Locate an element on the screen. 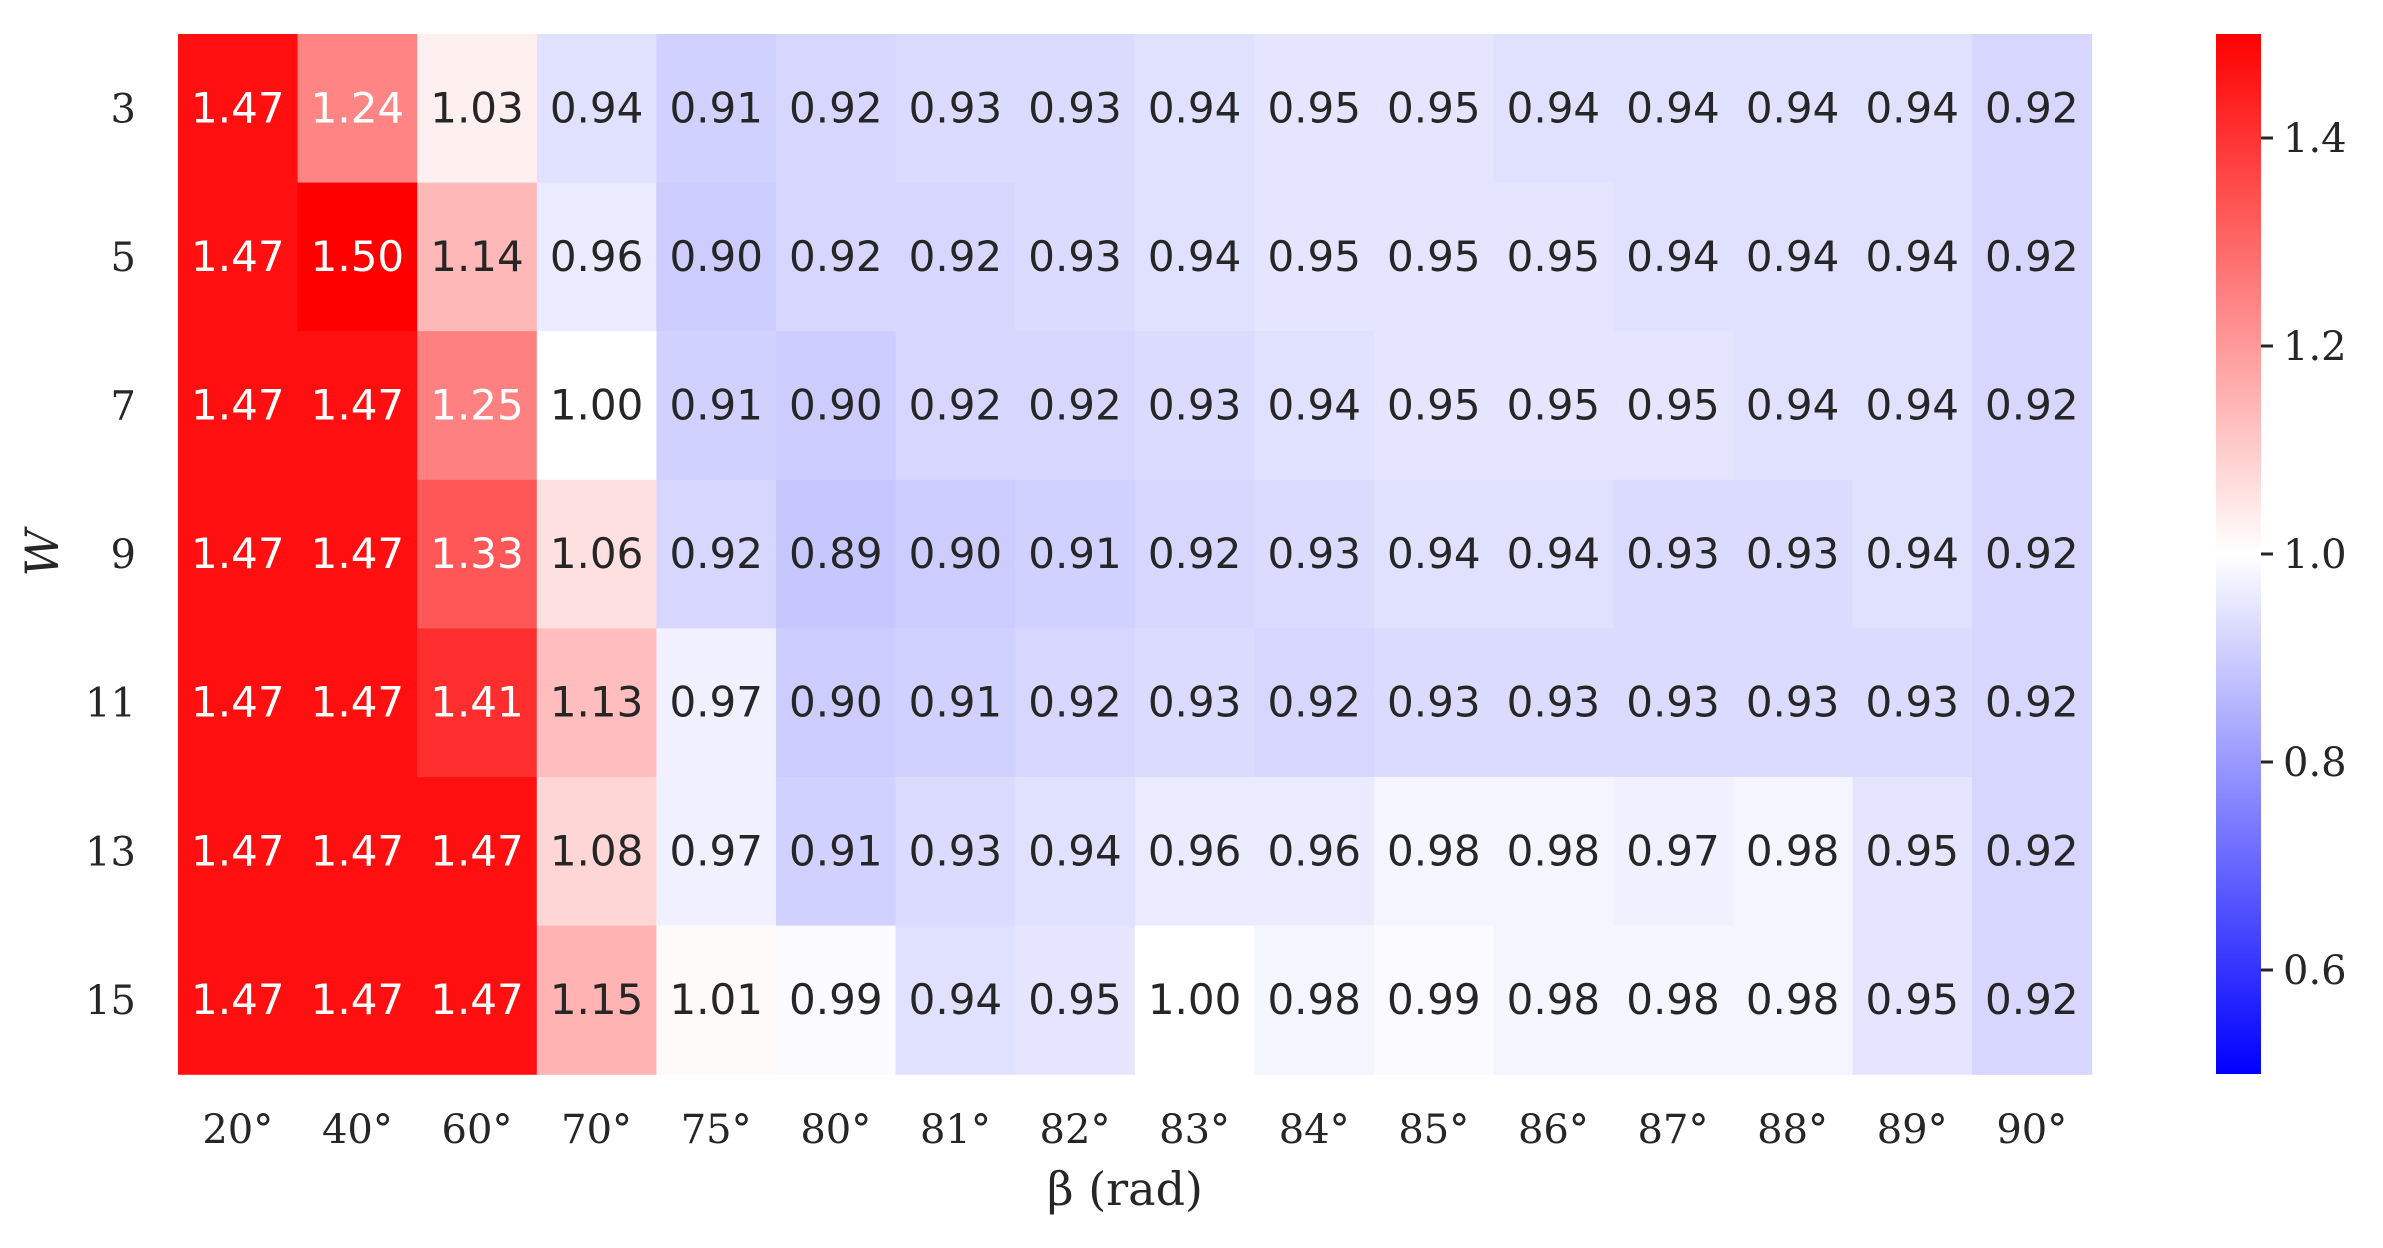 Image resolution: width=2383 pixels, height=1248 pixels. cell-value-label: 1.00 is located at coordinates (1195, 999).